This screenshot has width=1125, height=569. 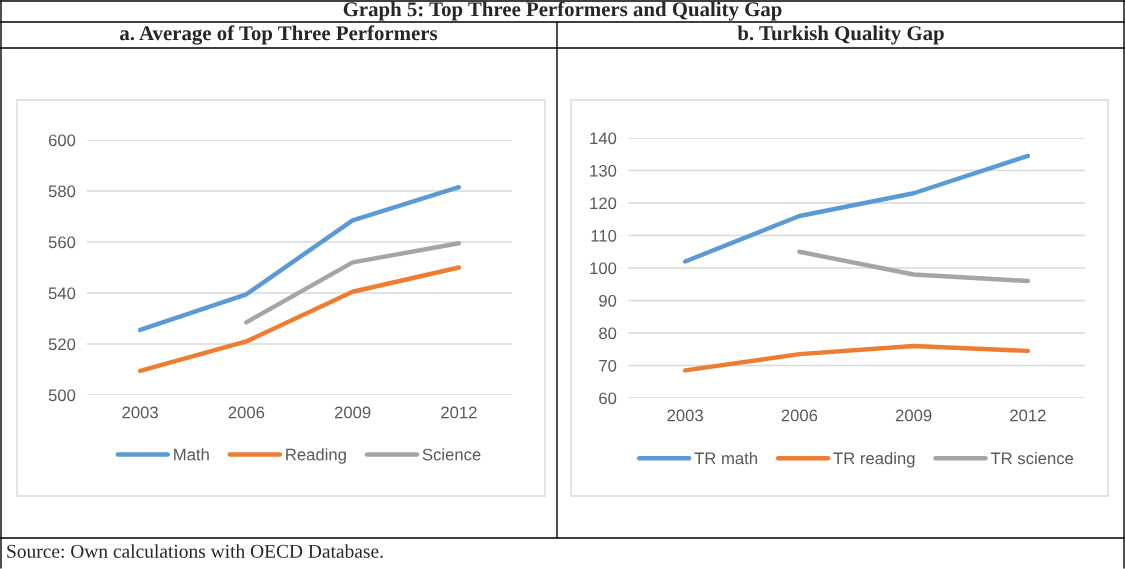 What do you see at coordinates (603, 203) in the screenshot?
I see `y-tick-label: 120` at bounding box center [603, 203].